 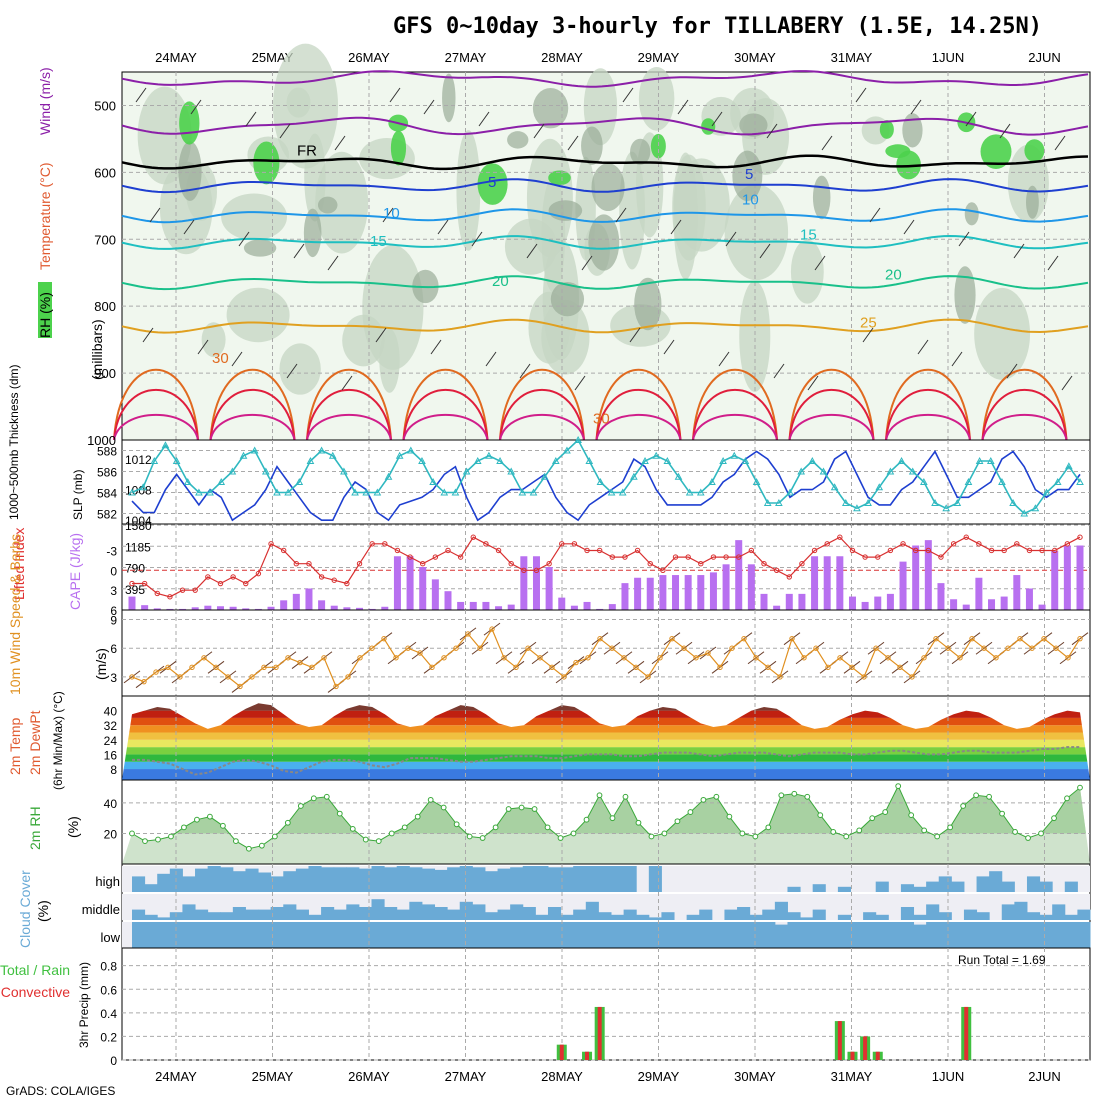 I want to click on temp-tick: 16, so click(x=111, y=755).